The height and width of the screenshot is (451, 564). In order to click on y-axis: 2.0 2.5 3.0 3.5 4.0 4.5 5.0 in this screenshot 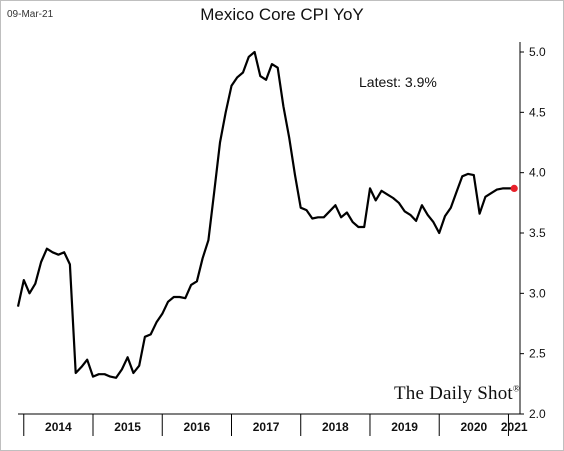, I will do `click(532, 231)`.